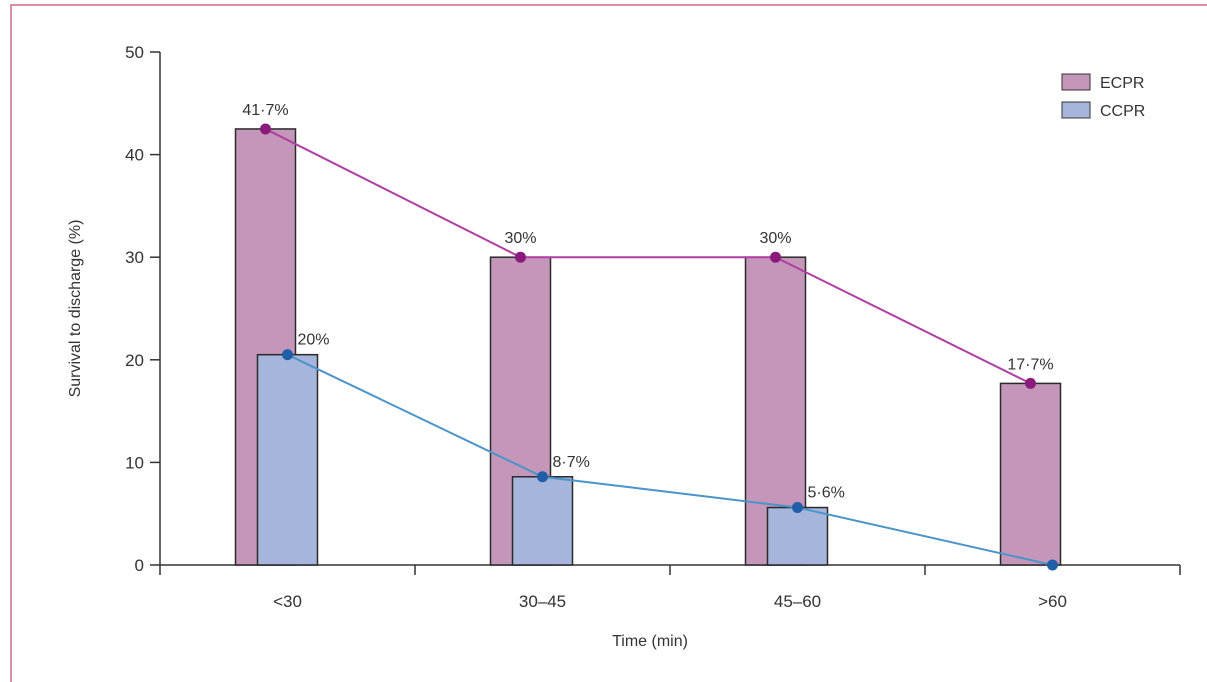  What do you see at coordinates (1076, 82) in the screenshot?
I see `legend-swatch-ecpr` at bounding box center [1076, 82].